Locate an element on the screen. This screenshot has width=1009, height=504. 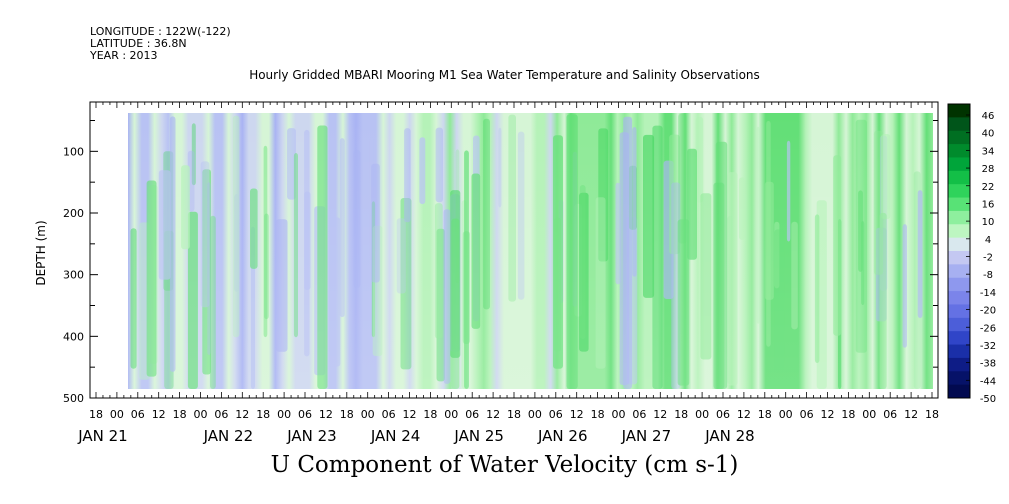
colorbar-label: 10 is located at coordinates (988, 222).